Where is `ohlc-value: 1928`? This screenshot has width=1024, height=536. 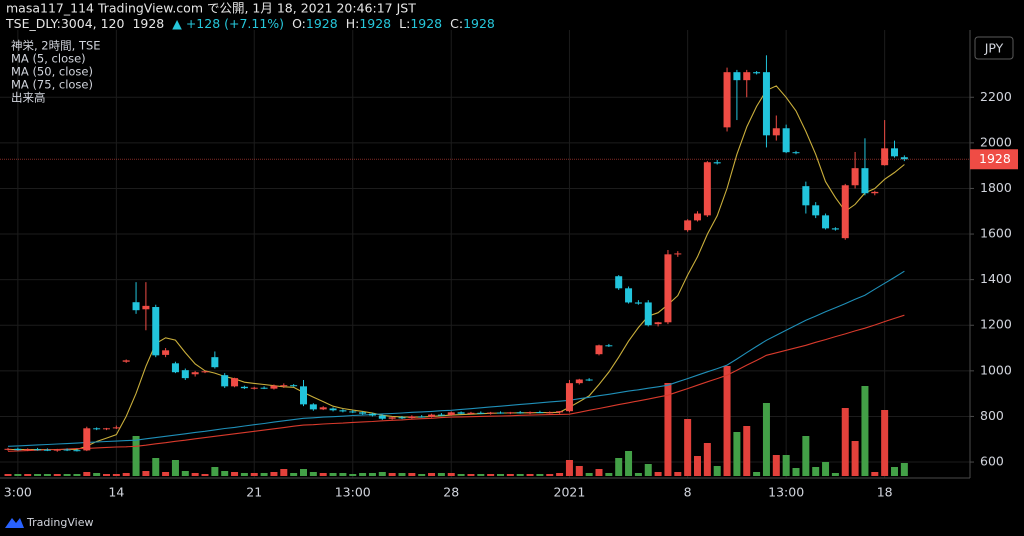
ohlc-value: 1928 is located at coordinates (322, 23).